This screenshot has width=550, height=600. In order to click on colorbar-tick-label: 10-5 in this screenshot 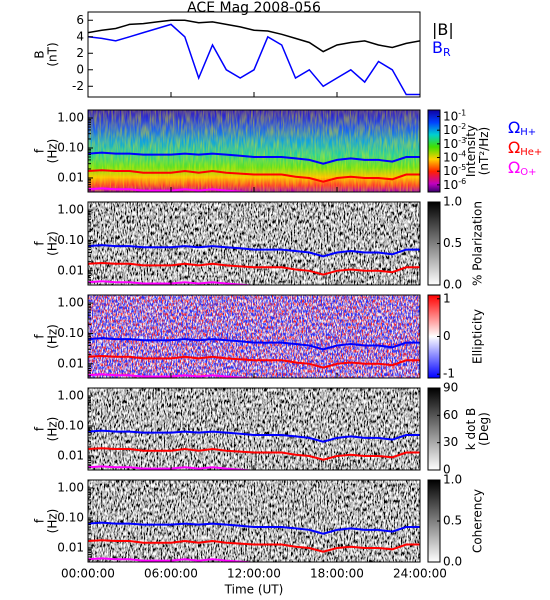, I will do `click(454, 170)`.